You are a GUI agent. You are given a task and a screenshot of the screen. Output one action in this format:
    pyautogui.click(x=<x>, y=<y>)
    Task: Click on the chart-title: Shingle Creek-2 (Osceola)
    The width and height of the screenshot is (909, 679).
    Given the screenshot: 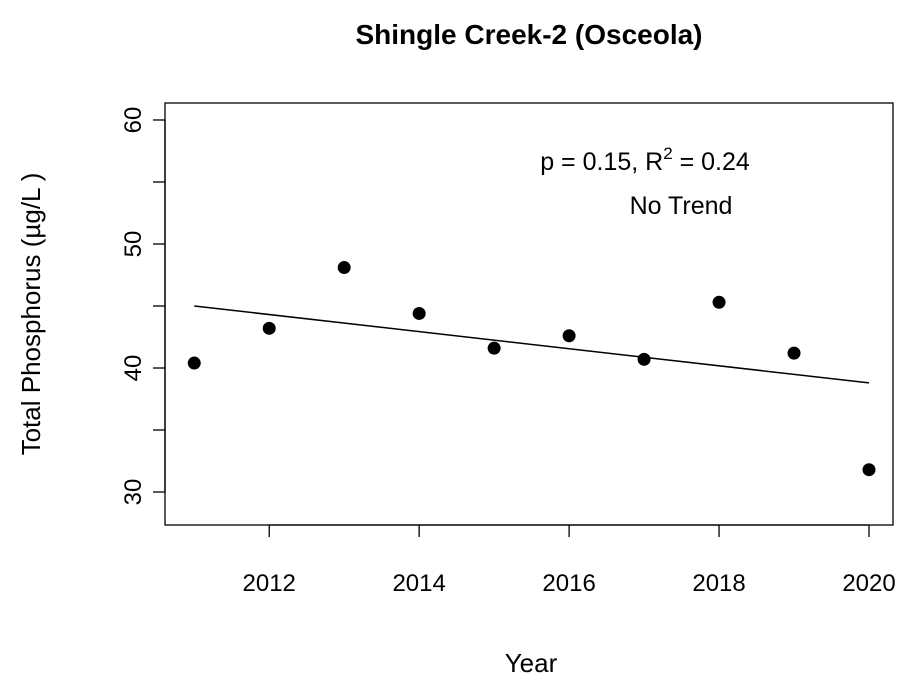 What is the action you would take?
    pyautogui.click(x=528, y=34)
    